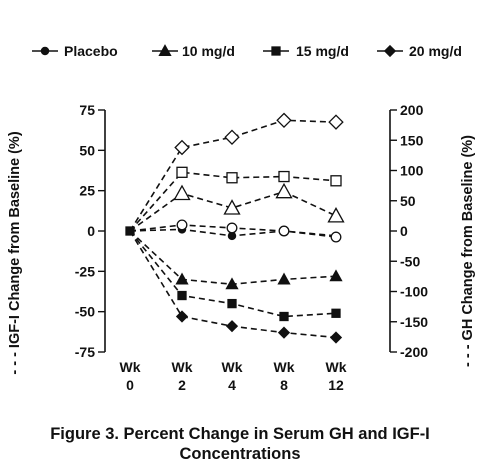 This screenshot has height=471, width=480. What do you see at coordinates (87, 191) in the screenshot?
I see `left-tick-label: 25` at bounding box center [87, 191].